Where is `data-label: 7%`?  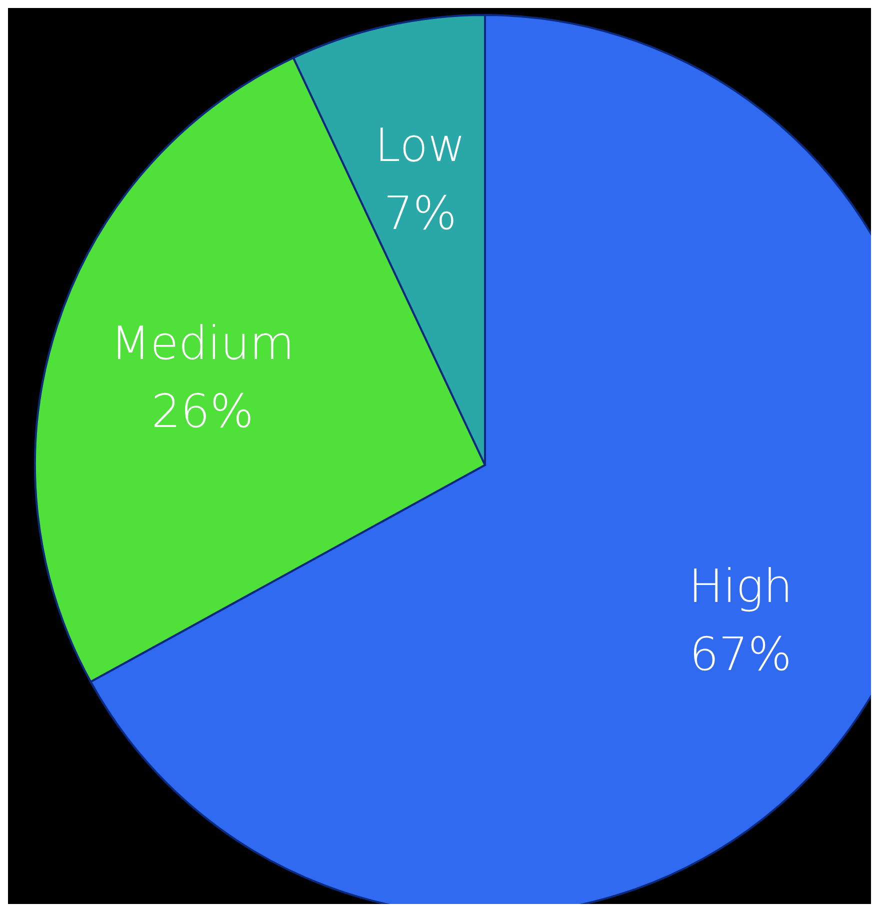 data-label: 7% is located at coordinates (420, 213).